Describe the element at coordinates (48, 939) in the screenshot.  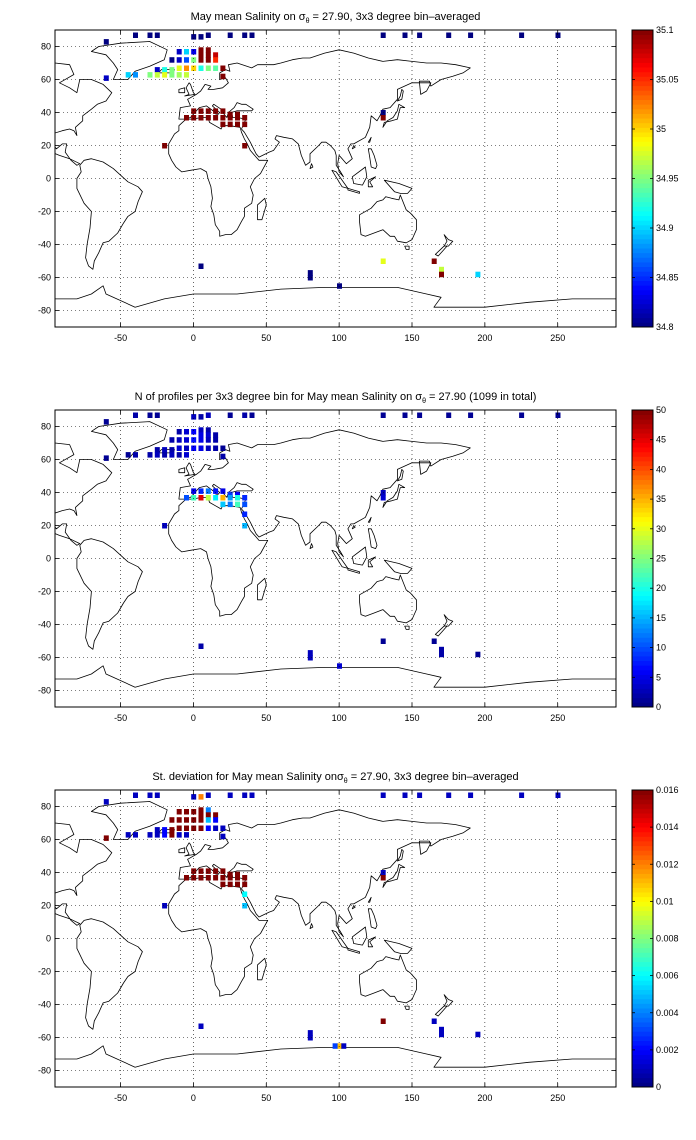
I see `y-tick-label: 0` at that location.